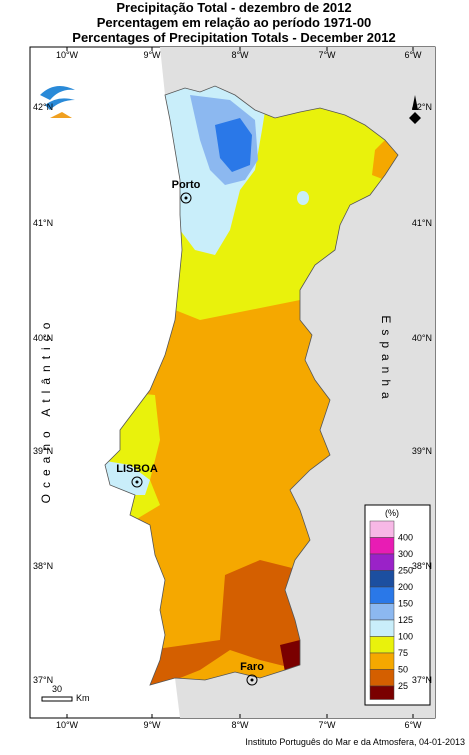 This screenshot has width=469, height=755. What do you see at coordinates (405, 538) in the screenshot?
I see `legend-label: 400` at bounding box center [405, 538].